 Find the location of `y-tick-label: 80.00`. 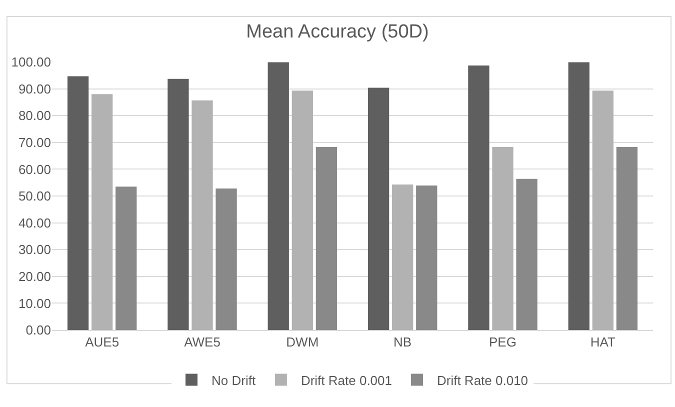

y-tick-label: 80.00 is located at coordinates (34, 116).